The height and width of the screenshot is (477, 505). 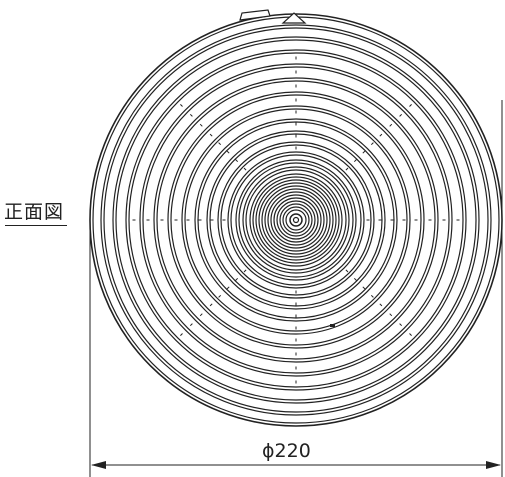 I want to click on hub-inner-circle, so click(x=296, y=220).